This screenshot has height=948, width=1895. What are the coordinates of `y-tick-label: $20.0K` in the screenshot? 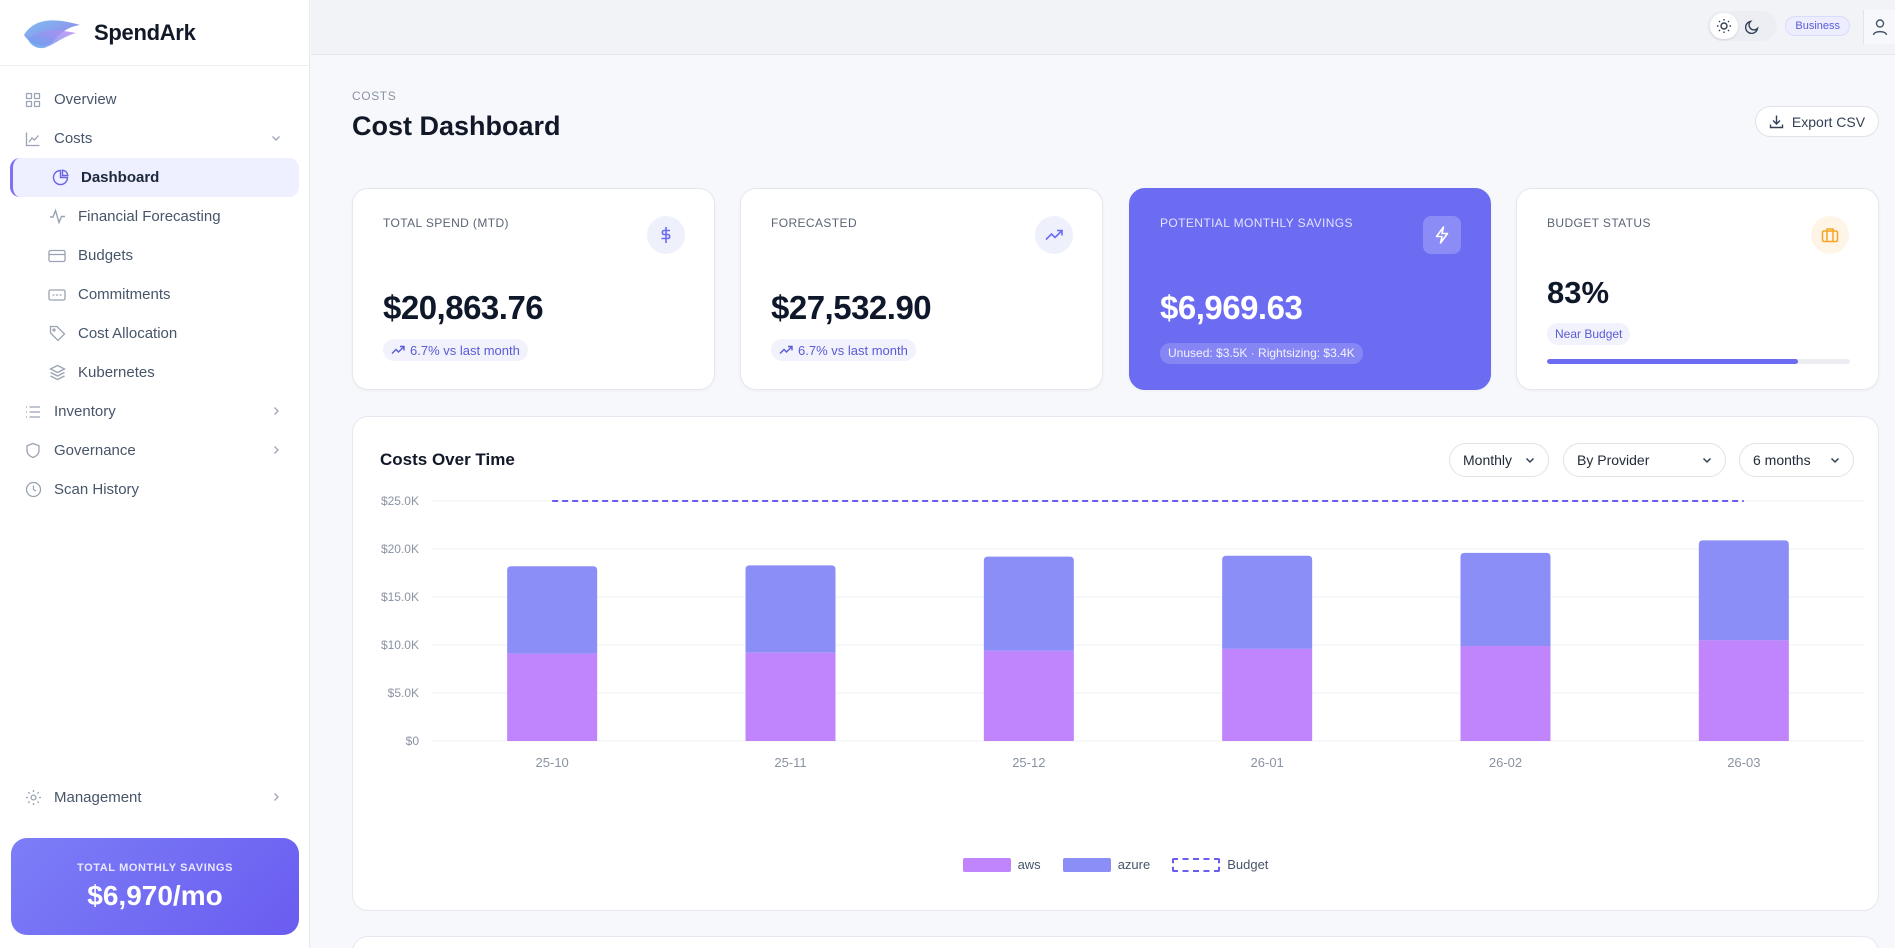 It's located at (400, 549).